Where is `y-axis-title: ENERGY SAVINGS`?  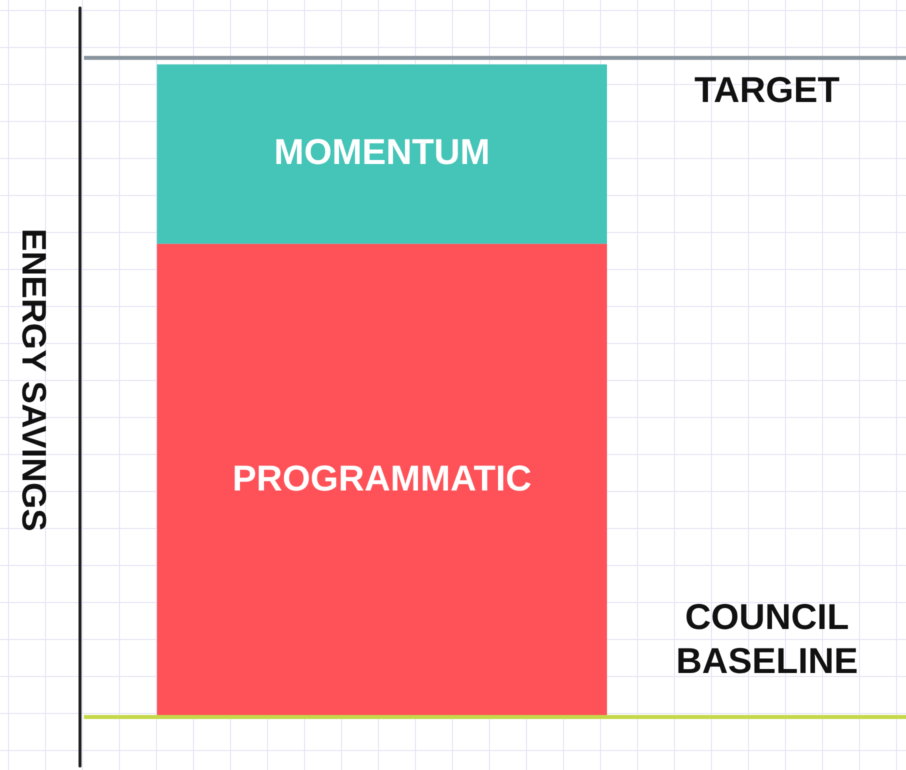 y-axis-title: ENERGY SAVINGS is located at coordinates (33, 380).